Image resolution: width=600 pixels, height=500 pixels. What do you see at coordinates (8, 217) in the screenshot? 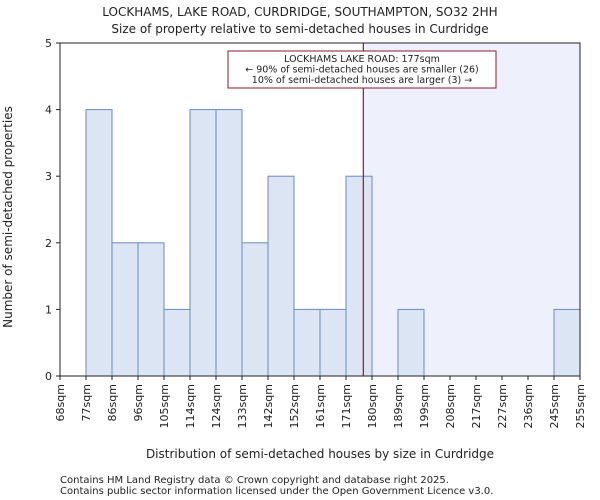
I see `y-axis-label: Number of semi-detached properties` at bounding box center [8, 217].